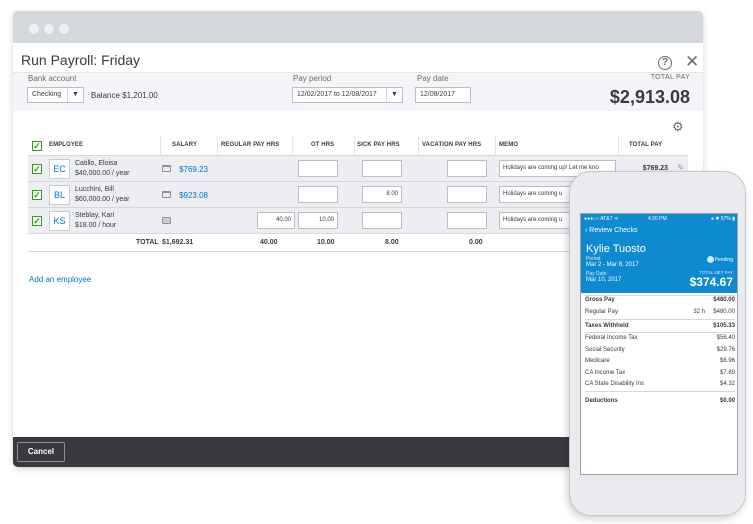 This screenshot has width=753, height=524. What do you see at coordinates (96, 225) in the screenshot?
I see `employee-rate: $18.00 / hour` at bounding box center [96, 225].